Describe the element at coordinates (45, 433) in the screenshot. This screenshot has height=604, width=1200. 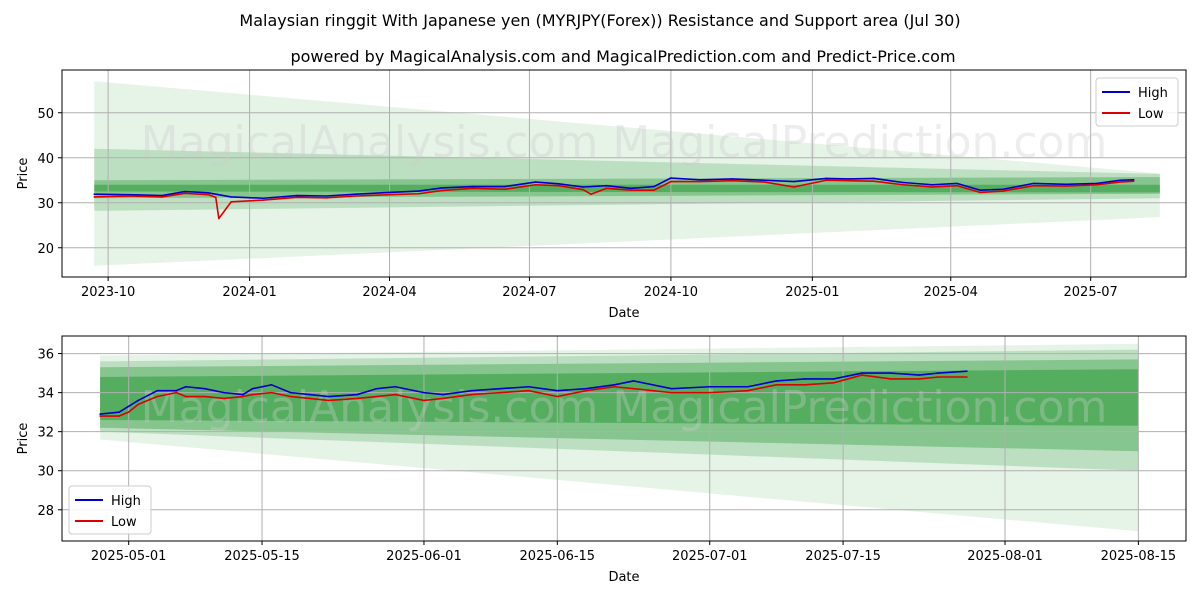
I see `y-tick-label: 32` at that location.